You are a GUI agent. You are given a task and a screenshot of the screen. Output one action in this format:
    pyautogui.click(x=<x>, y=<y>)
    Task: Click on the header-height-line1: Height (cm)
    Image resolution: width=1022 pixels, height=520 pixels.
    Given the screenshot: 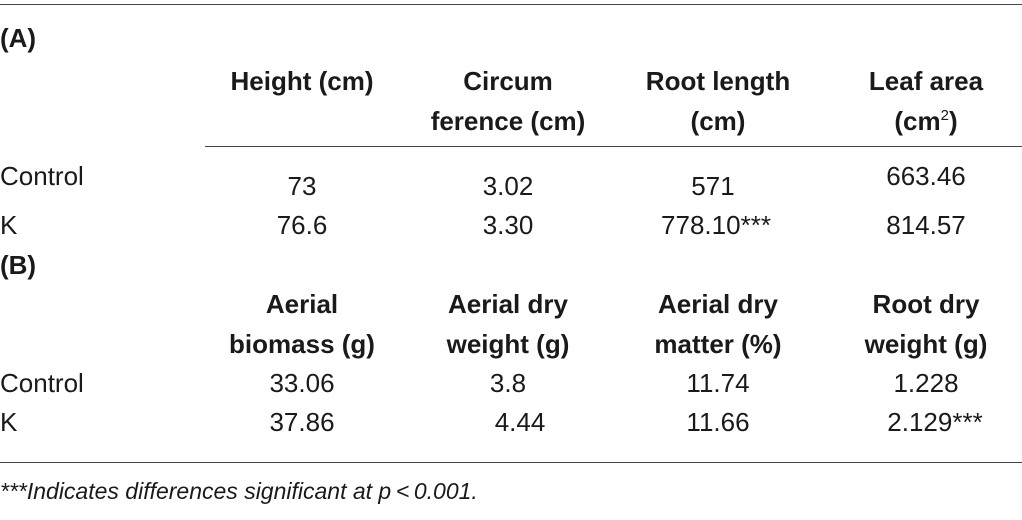 What is the action you would take?
    pyautogui.click(x=302, y=81)
    